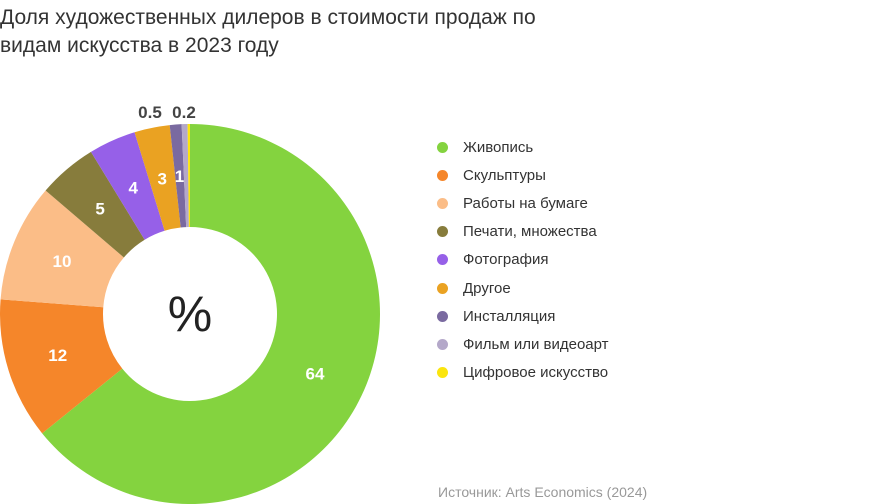 The width and height of the screenshot is (880, 504). Describe the element at coordinates (543, 492) in the screenshot. I see `source-note: Источник: Arts Economics (2024)` at that location.